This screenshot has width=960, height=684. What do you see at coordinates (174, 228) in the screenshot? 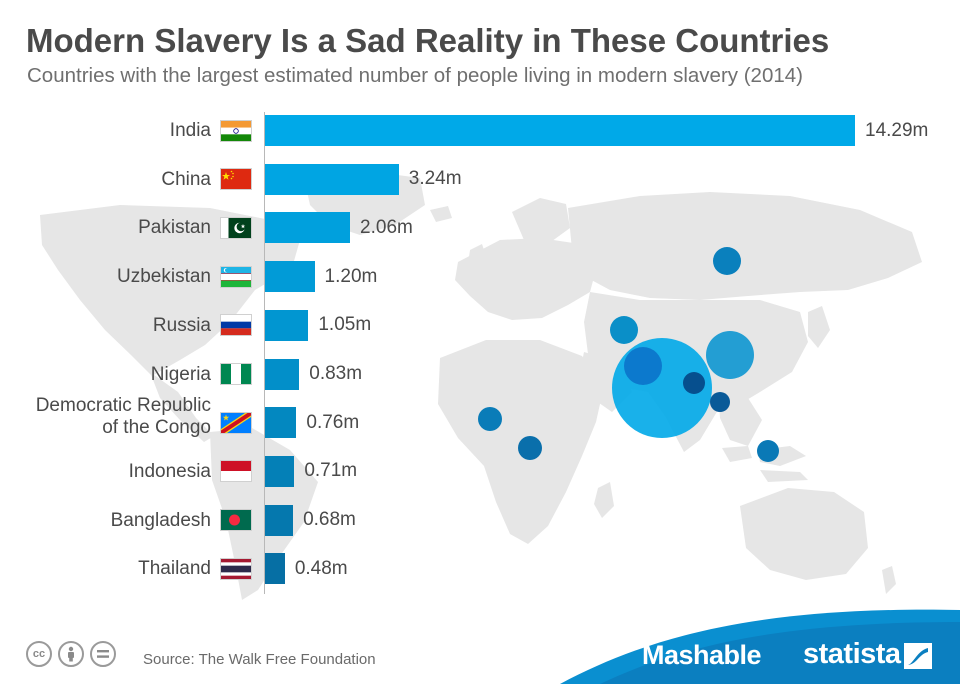
I see `country-label-line: Pakistan` at bounding box center [174, 228].